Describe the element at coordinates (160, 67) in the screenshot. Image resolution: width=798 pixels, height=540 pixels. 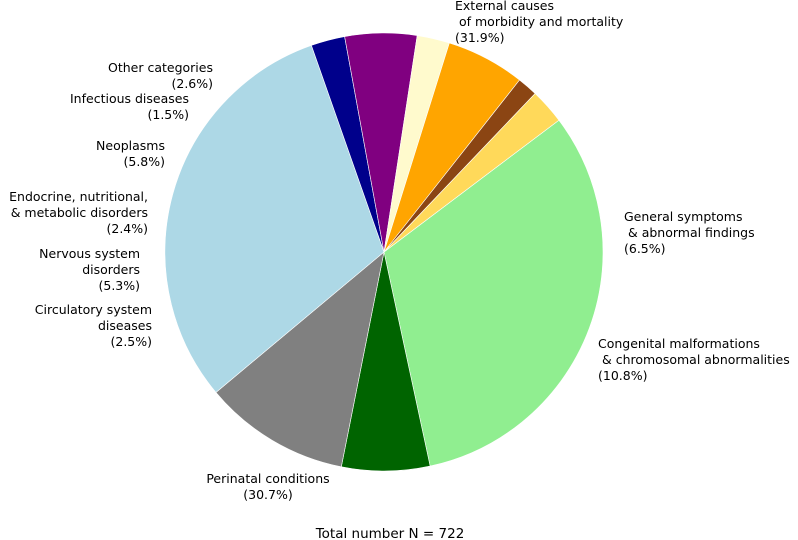
I see `label-line: Other categories` at that location.